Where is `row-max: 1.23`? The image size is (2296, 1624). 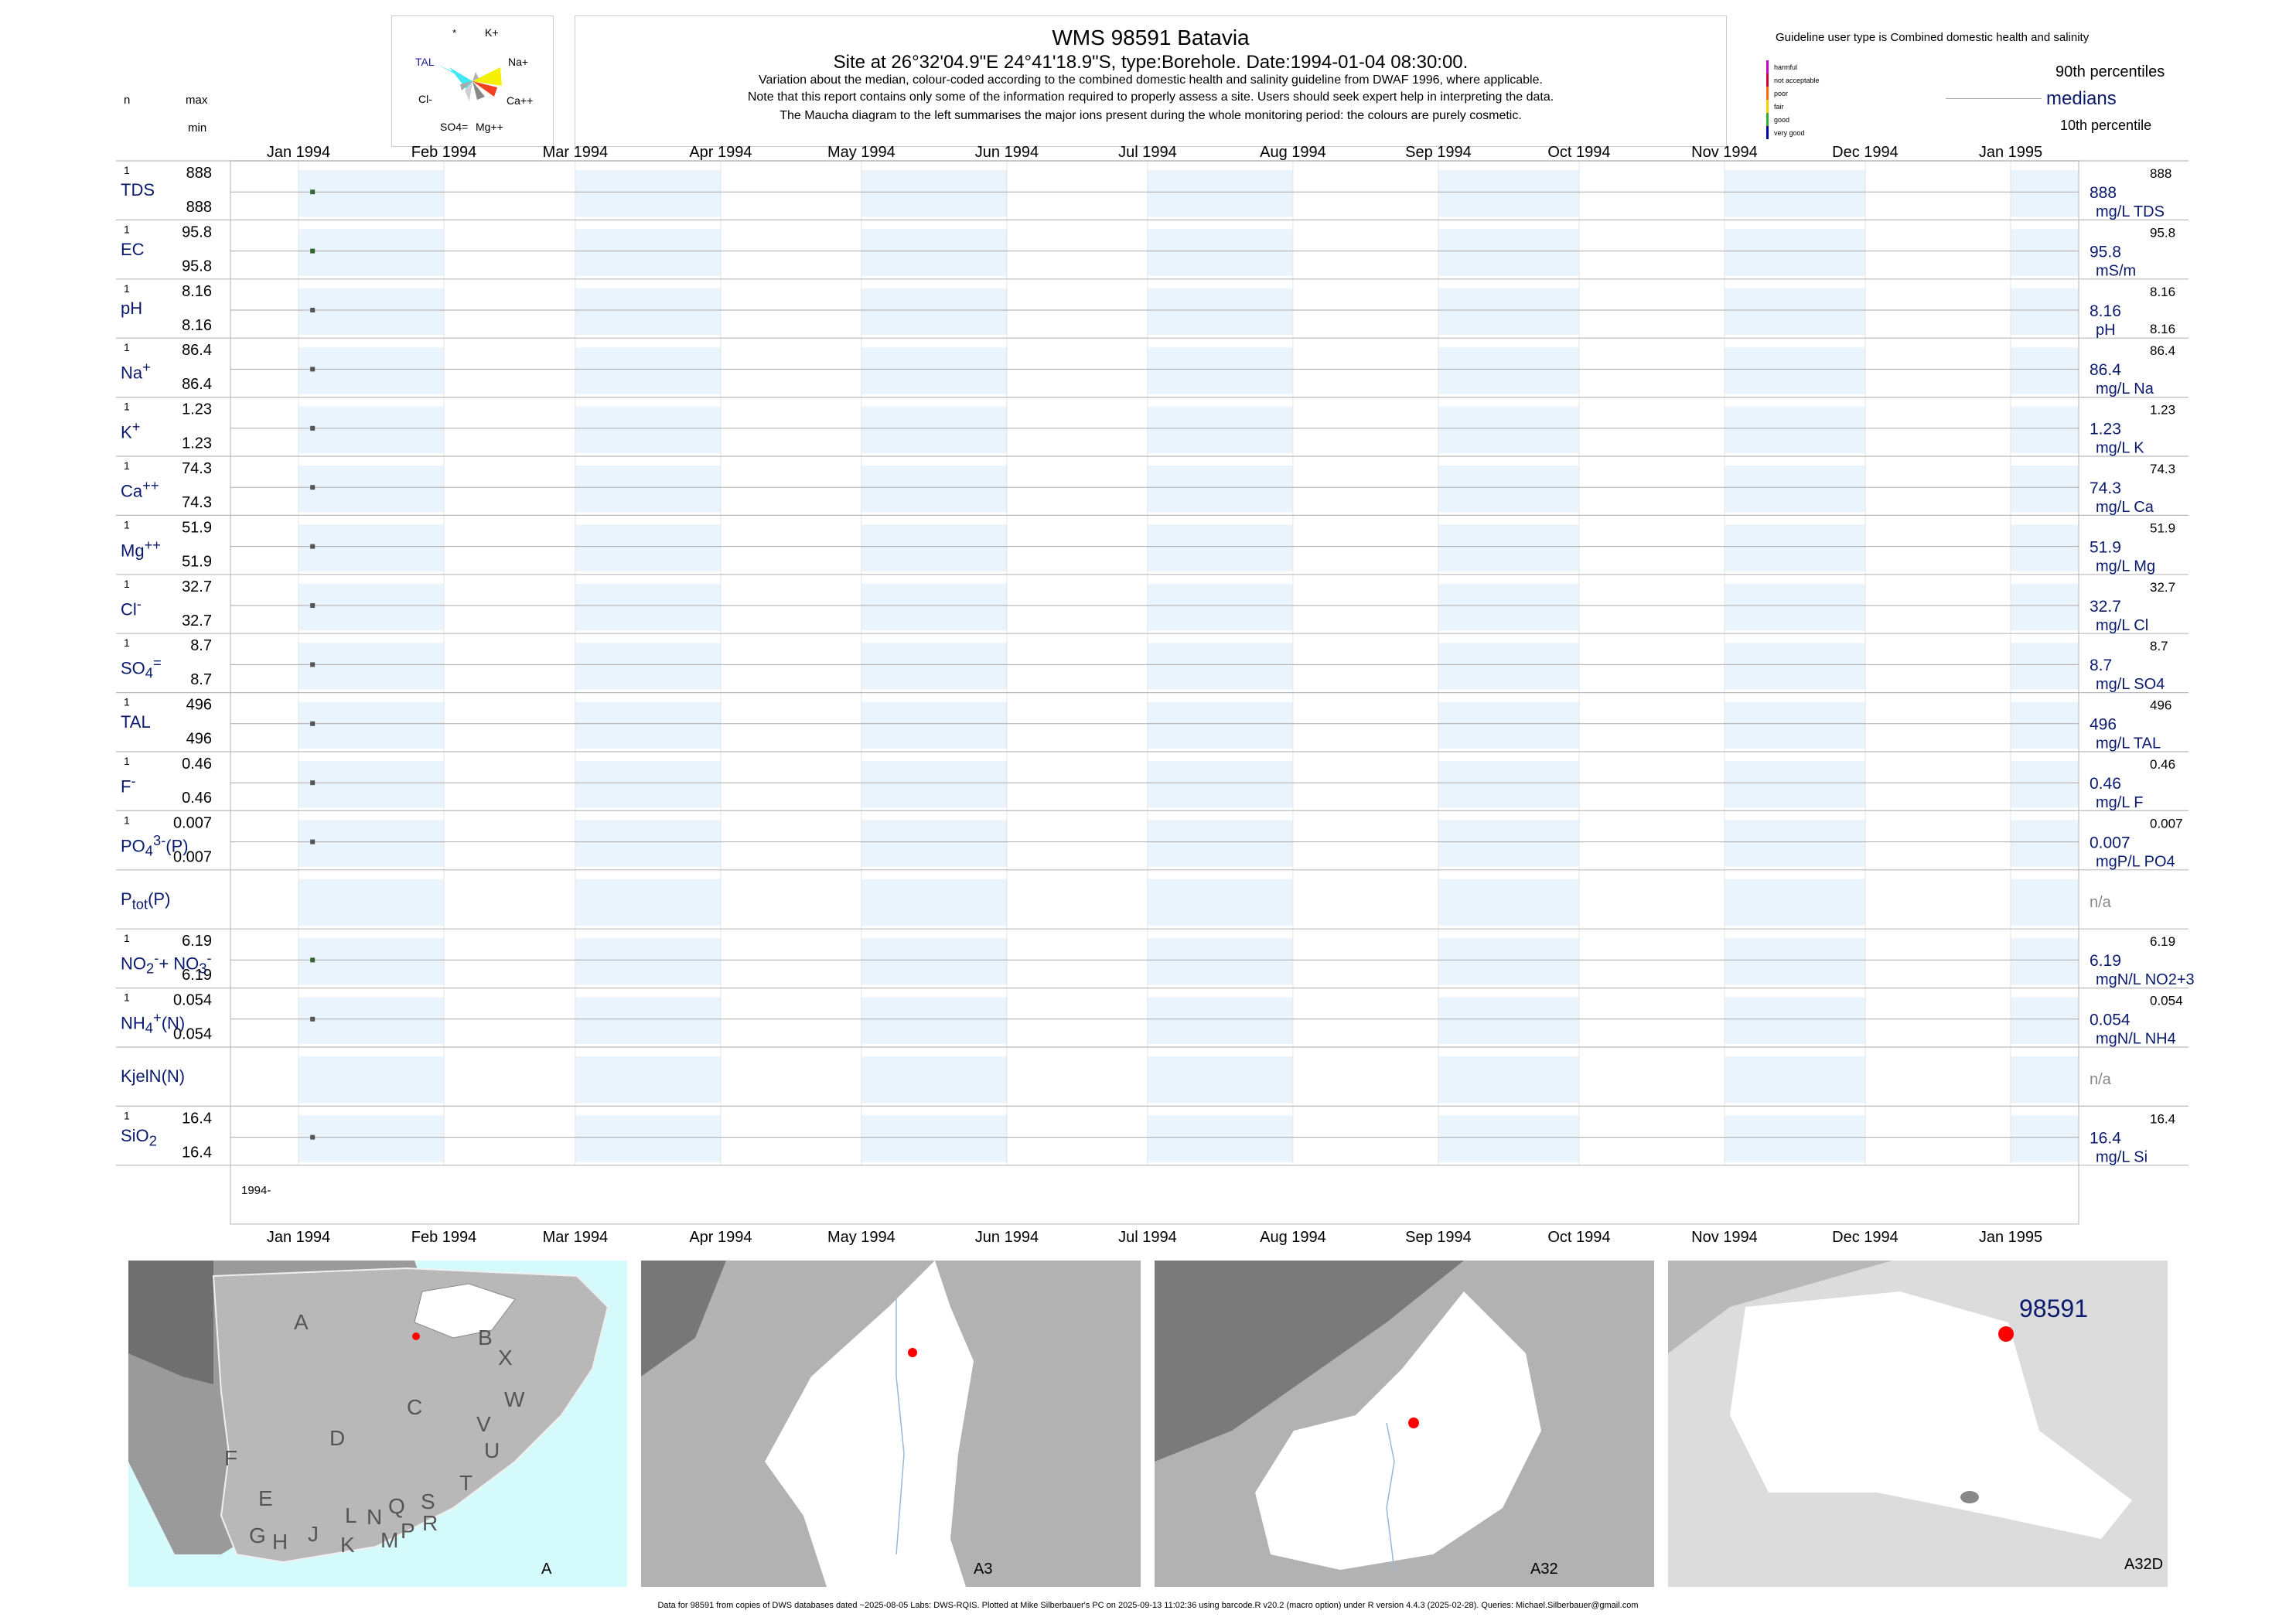
row-max: 1.23 is located at coordinates (197, 410).